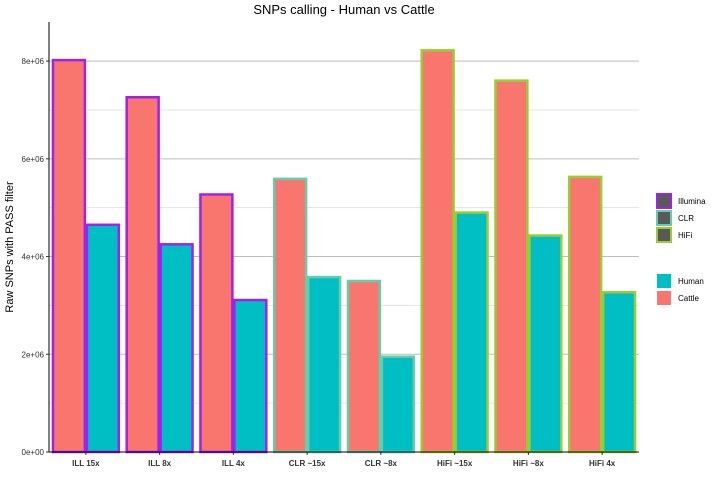  I want to click on legend-key-cattle, so click(664, 298).